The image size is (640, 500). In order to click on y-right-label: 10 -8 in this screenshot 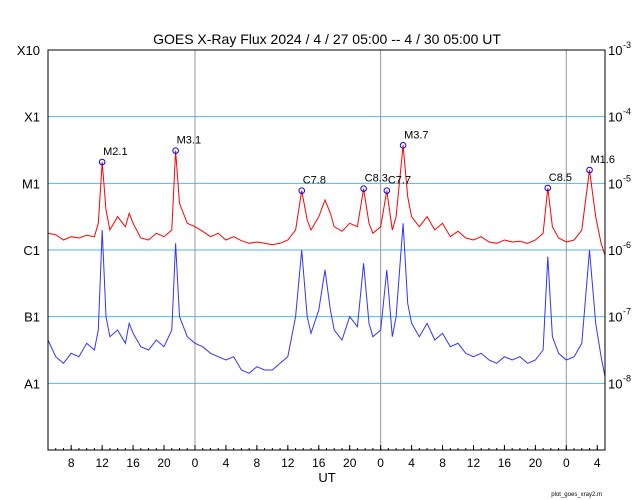, I will do `click(619, 382)`.